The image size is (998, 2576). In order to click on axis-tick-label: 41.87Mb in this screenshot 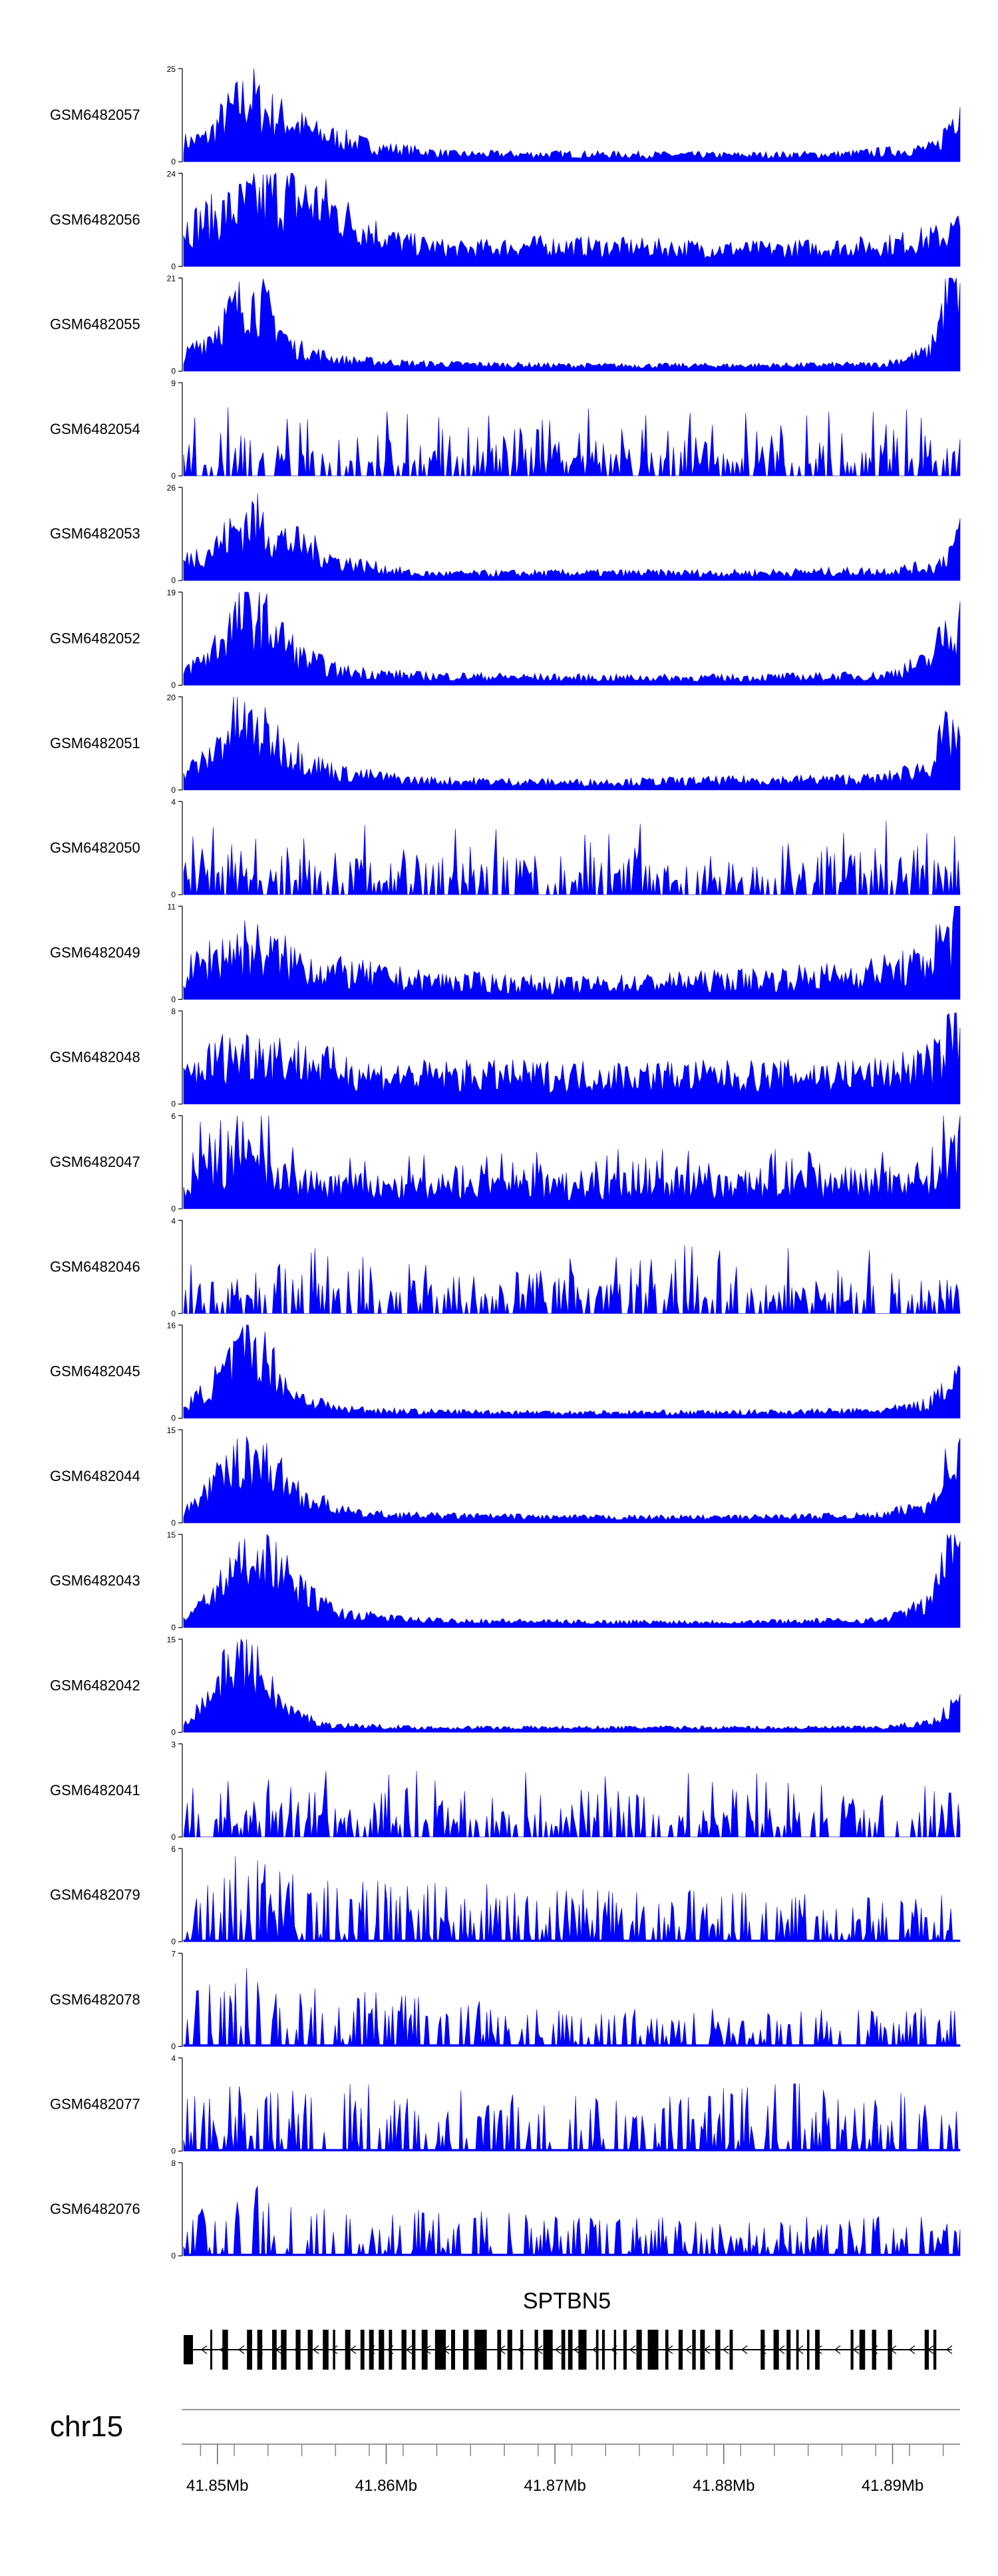, I will do `click(554, 2486)`.